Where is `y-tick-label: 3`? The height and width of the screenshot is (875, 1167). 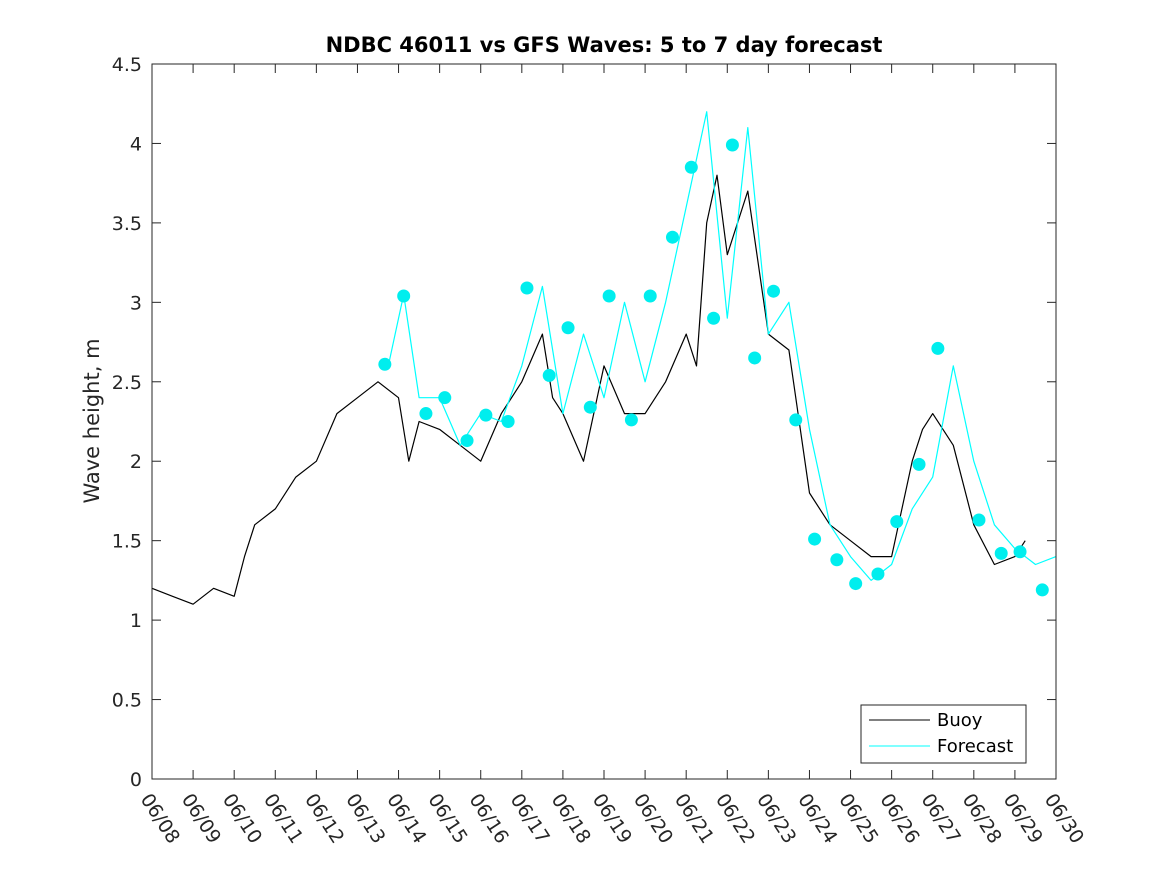
y-tick-label: 3 is located at coordinates (136, 303).